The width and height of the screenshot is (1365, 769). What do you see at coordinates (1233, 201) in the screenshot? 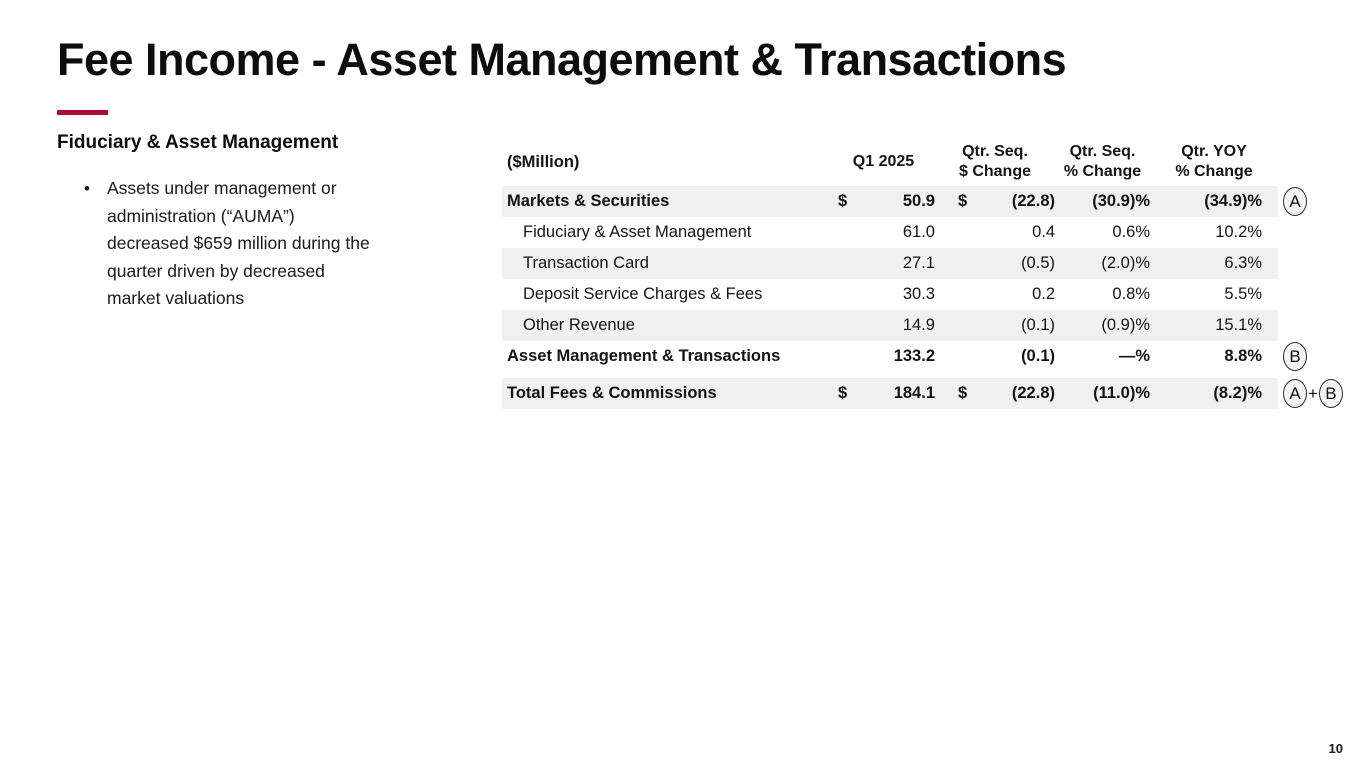
I see `yoy-pct-change: (34.9)%` at bounding box center [1233, 201].